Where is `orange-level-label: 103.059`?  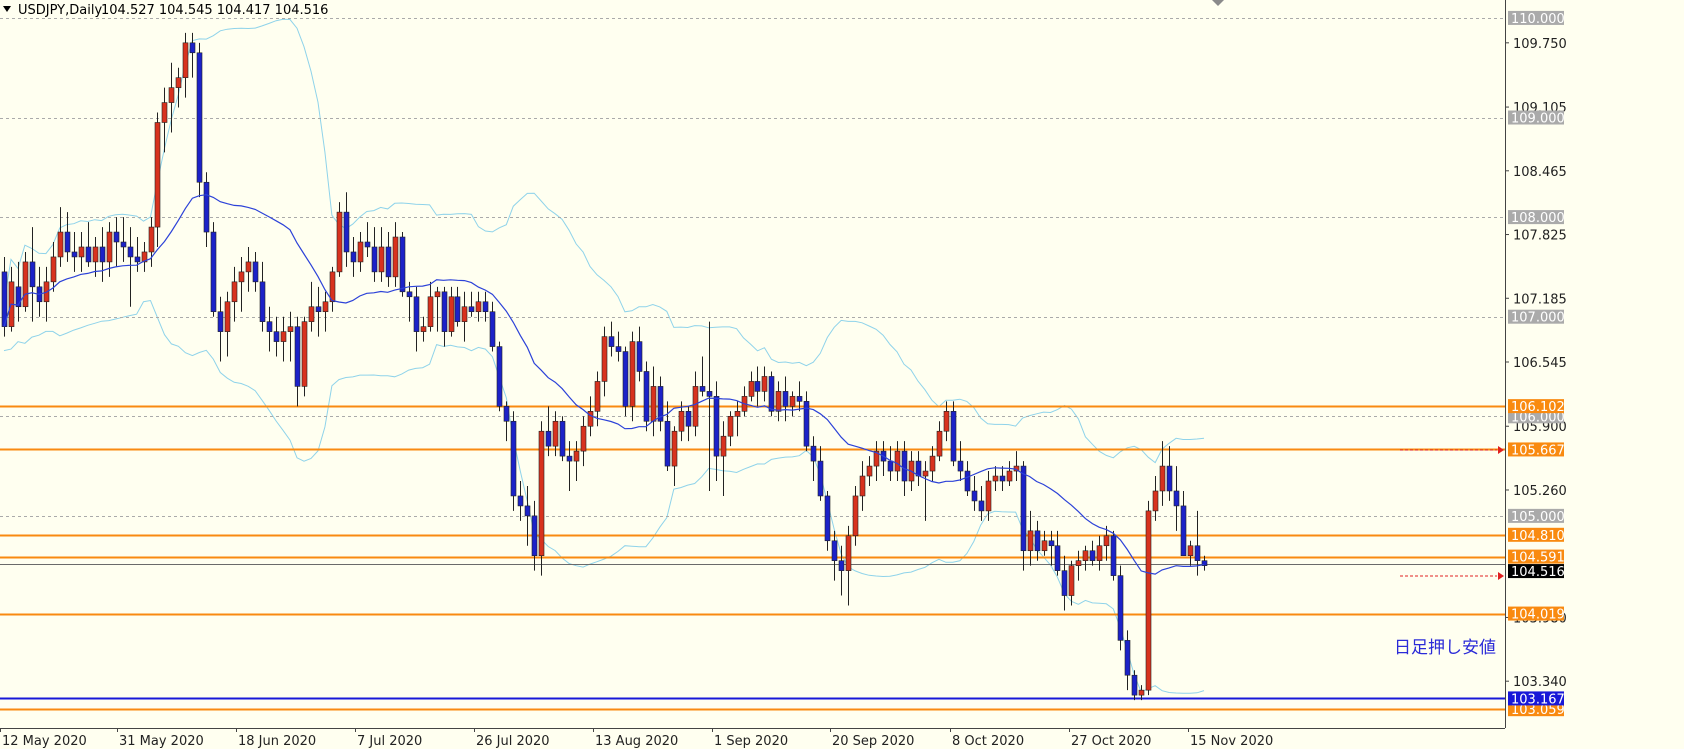
orange-level-label: 103.059 is located at coordinates (1536, 710).